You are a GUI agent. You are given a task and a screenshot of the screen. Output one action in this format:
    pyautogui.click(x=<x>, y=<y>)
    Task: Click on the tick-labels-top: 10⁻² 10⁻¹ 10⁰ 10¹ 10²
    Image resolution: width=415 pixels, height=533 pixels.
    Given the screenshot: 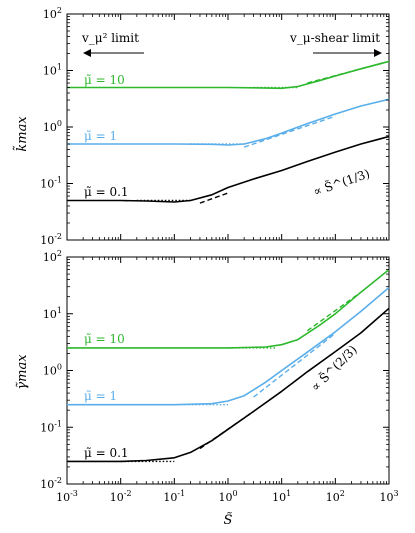 What is the action you would take?
    pyautogui.click(x=51, y=126)
    